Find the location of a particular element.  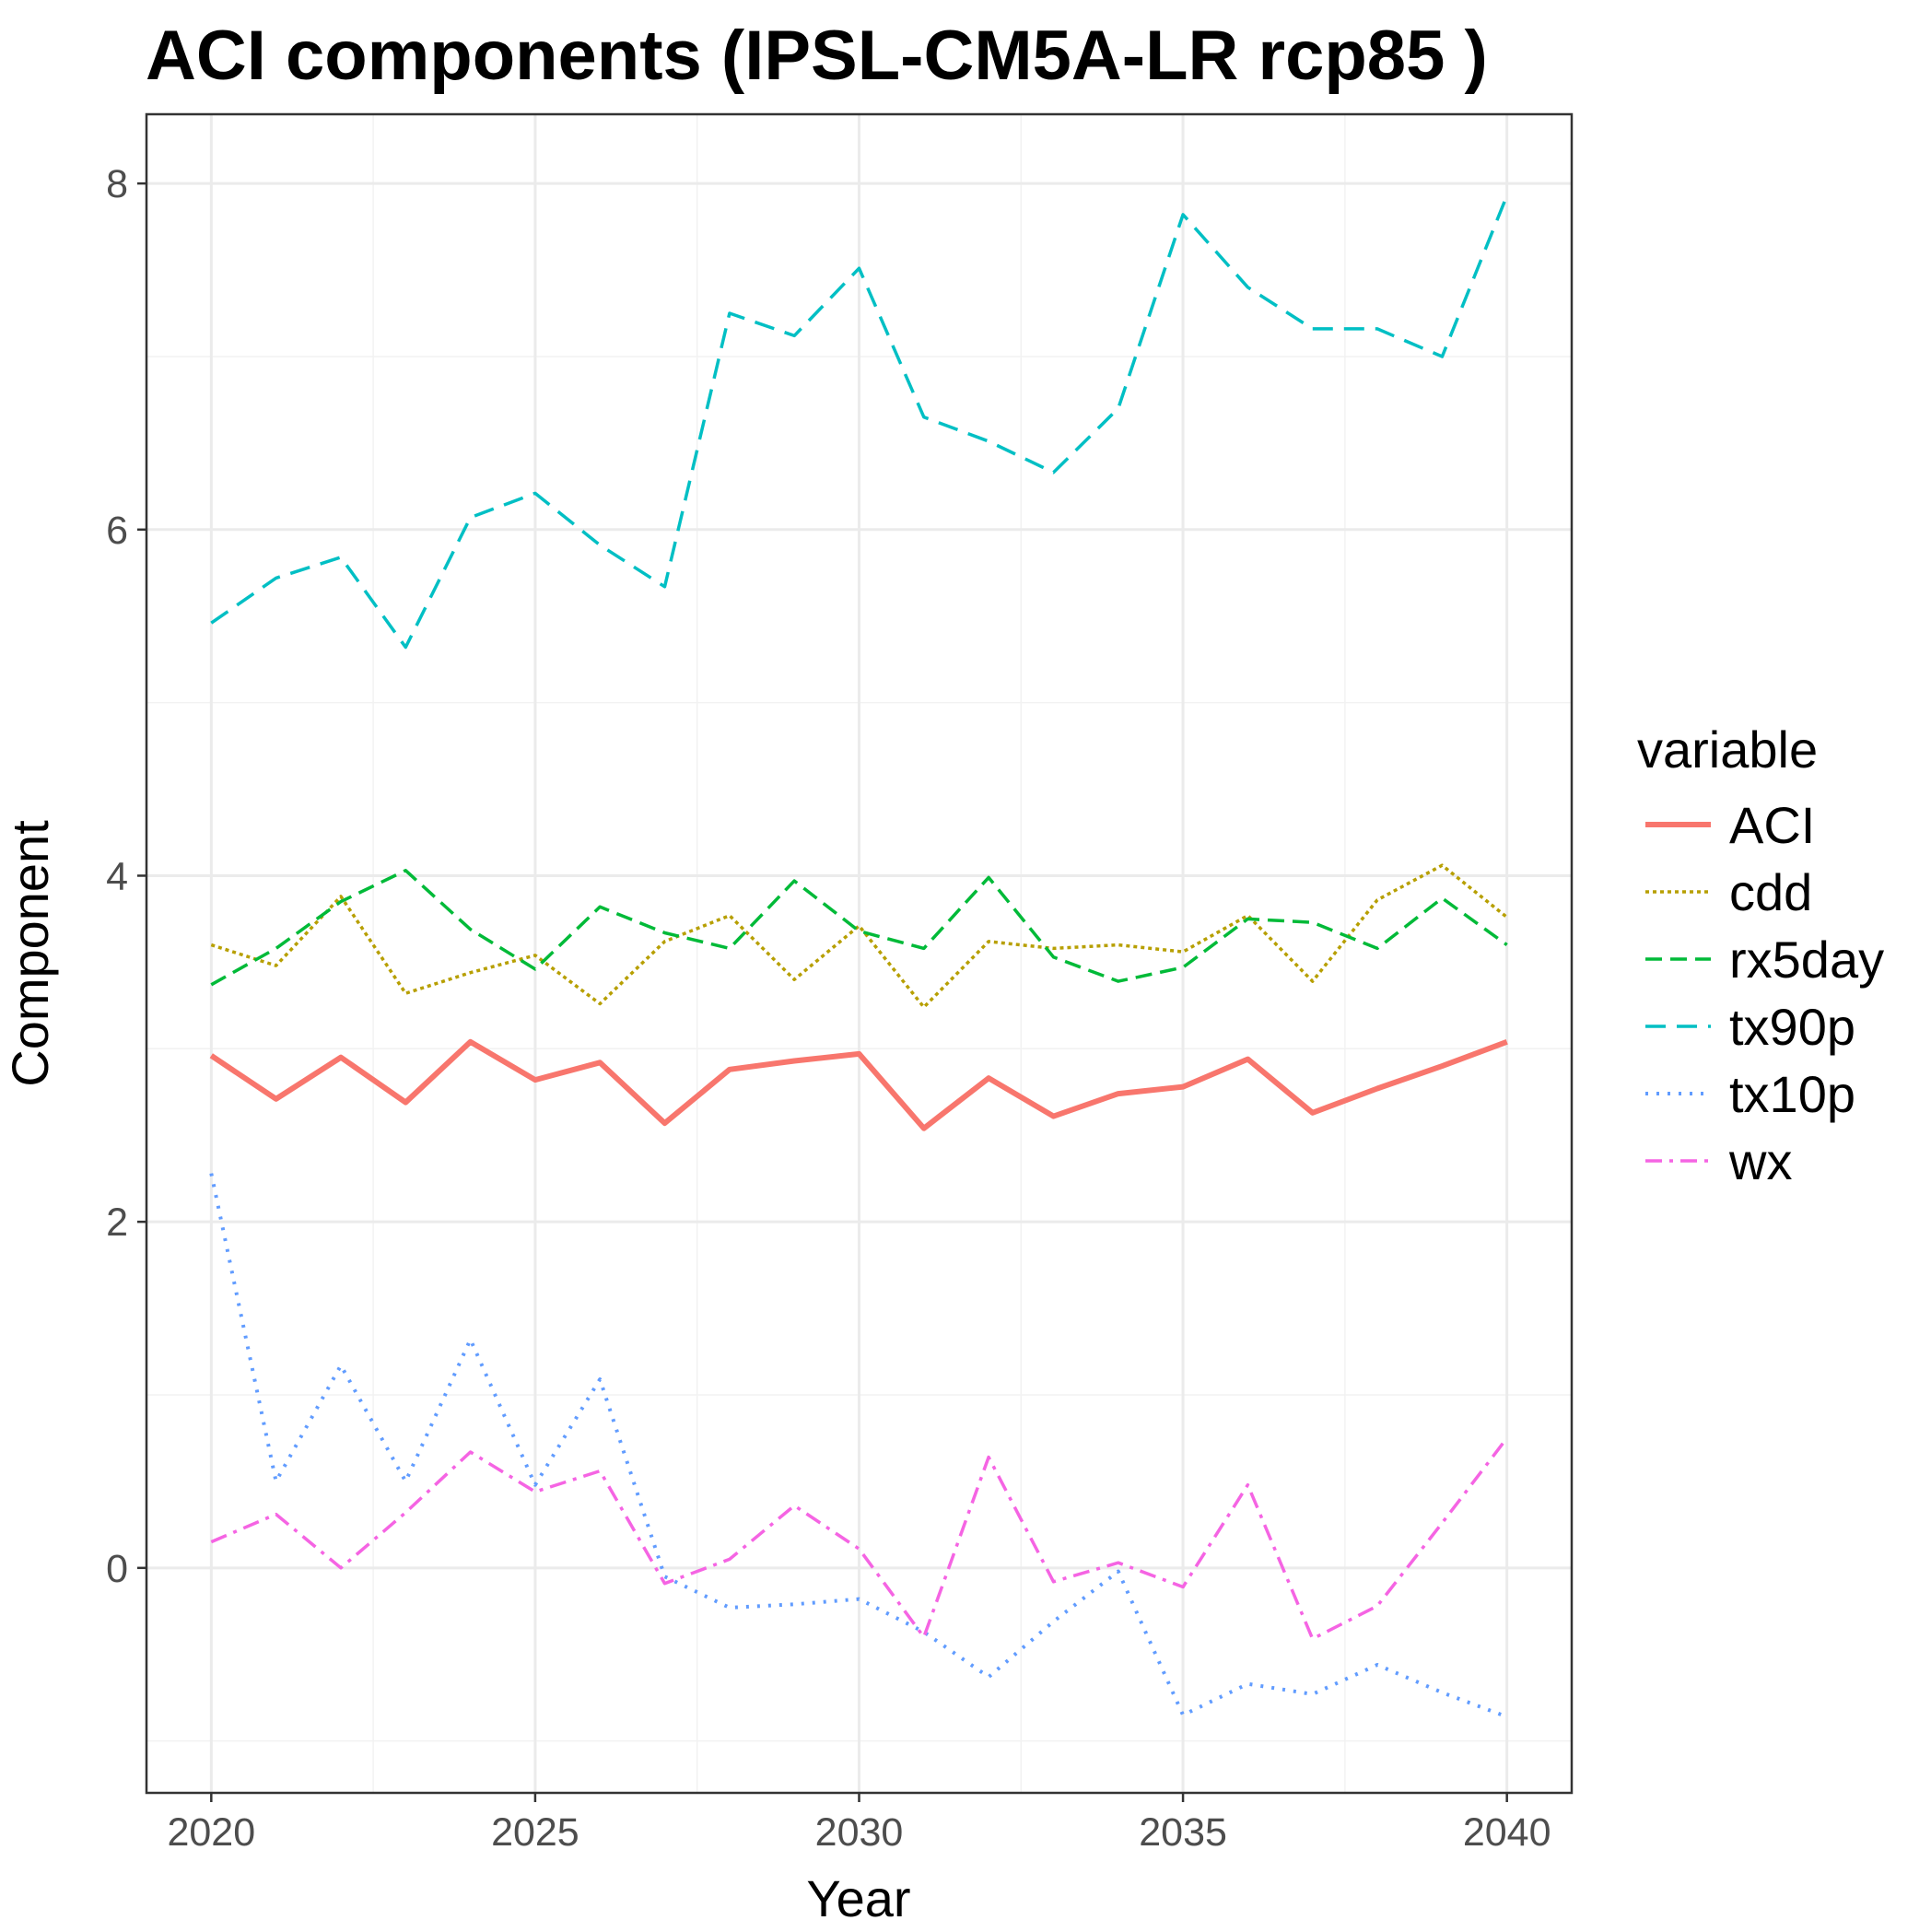

y-tick-label: 4 is located at coordinates (117, 876).